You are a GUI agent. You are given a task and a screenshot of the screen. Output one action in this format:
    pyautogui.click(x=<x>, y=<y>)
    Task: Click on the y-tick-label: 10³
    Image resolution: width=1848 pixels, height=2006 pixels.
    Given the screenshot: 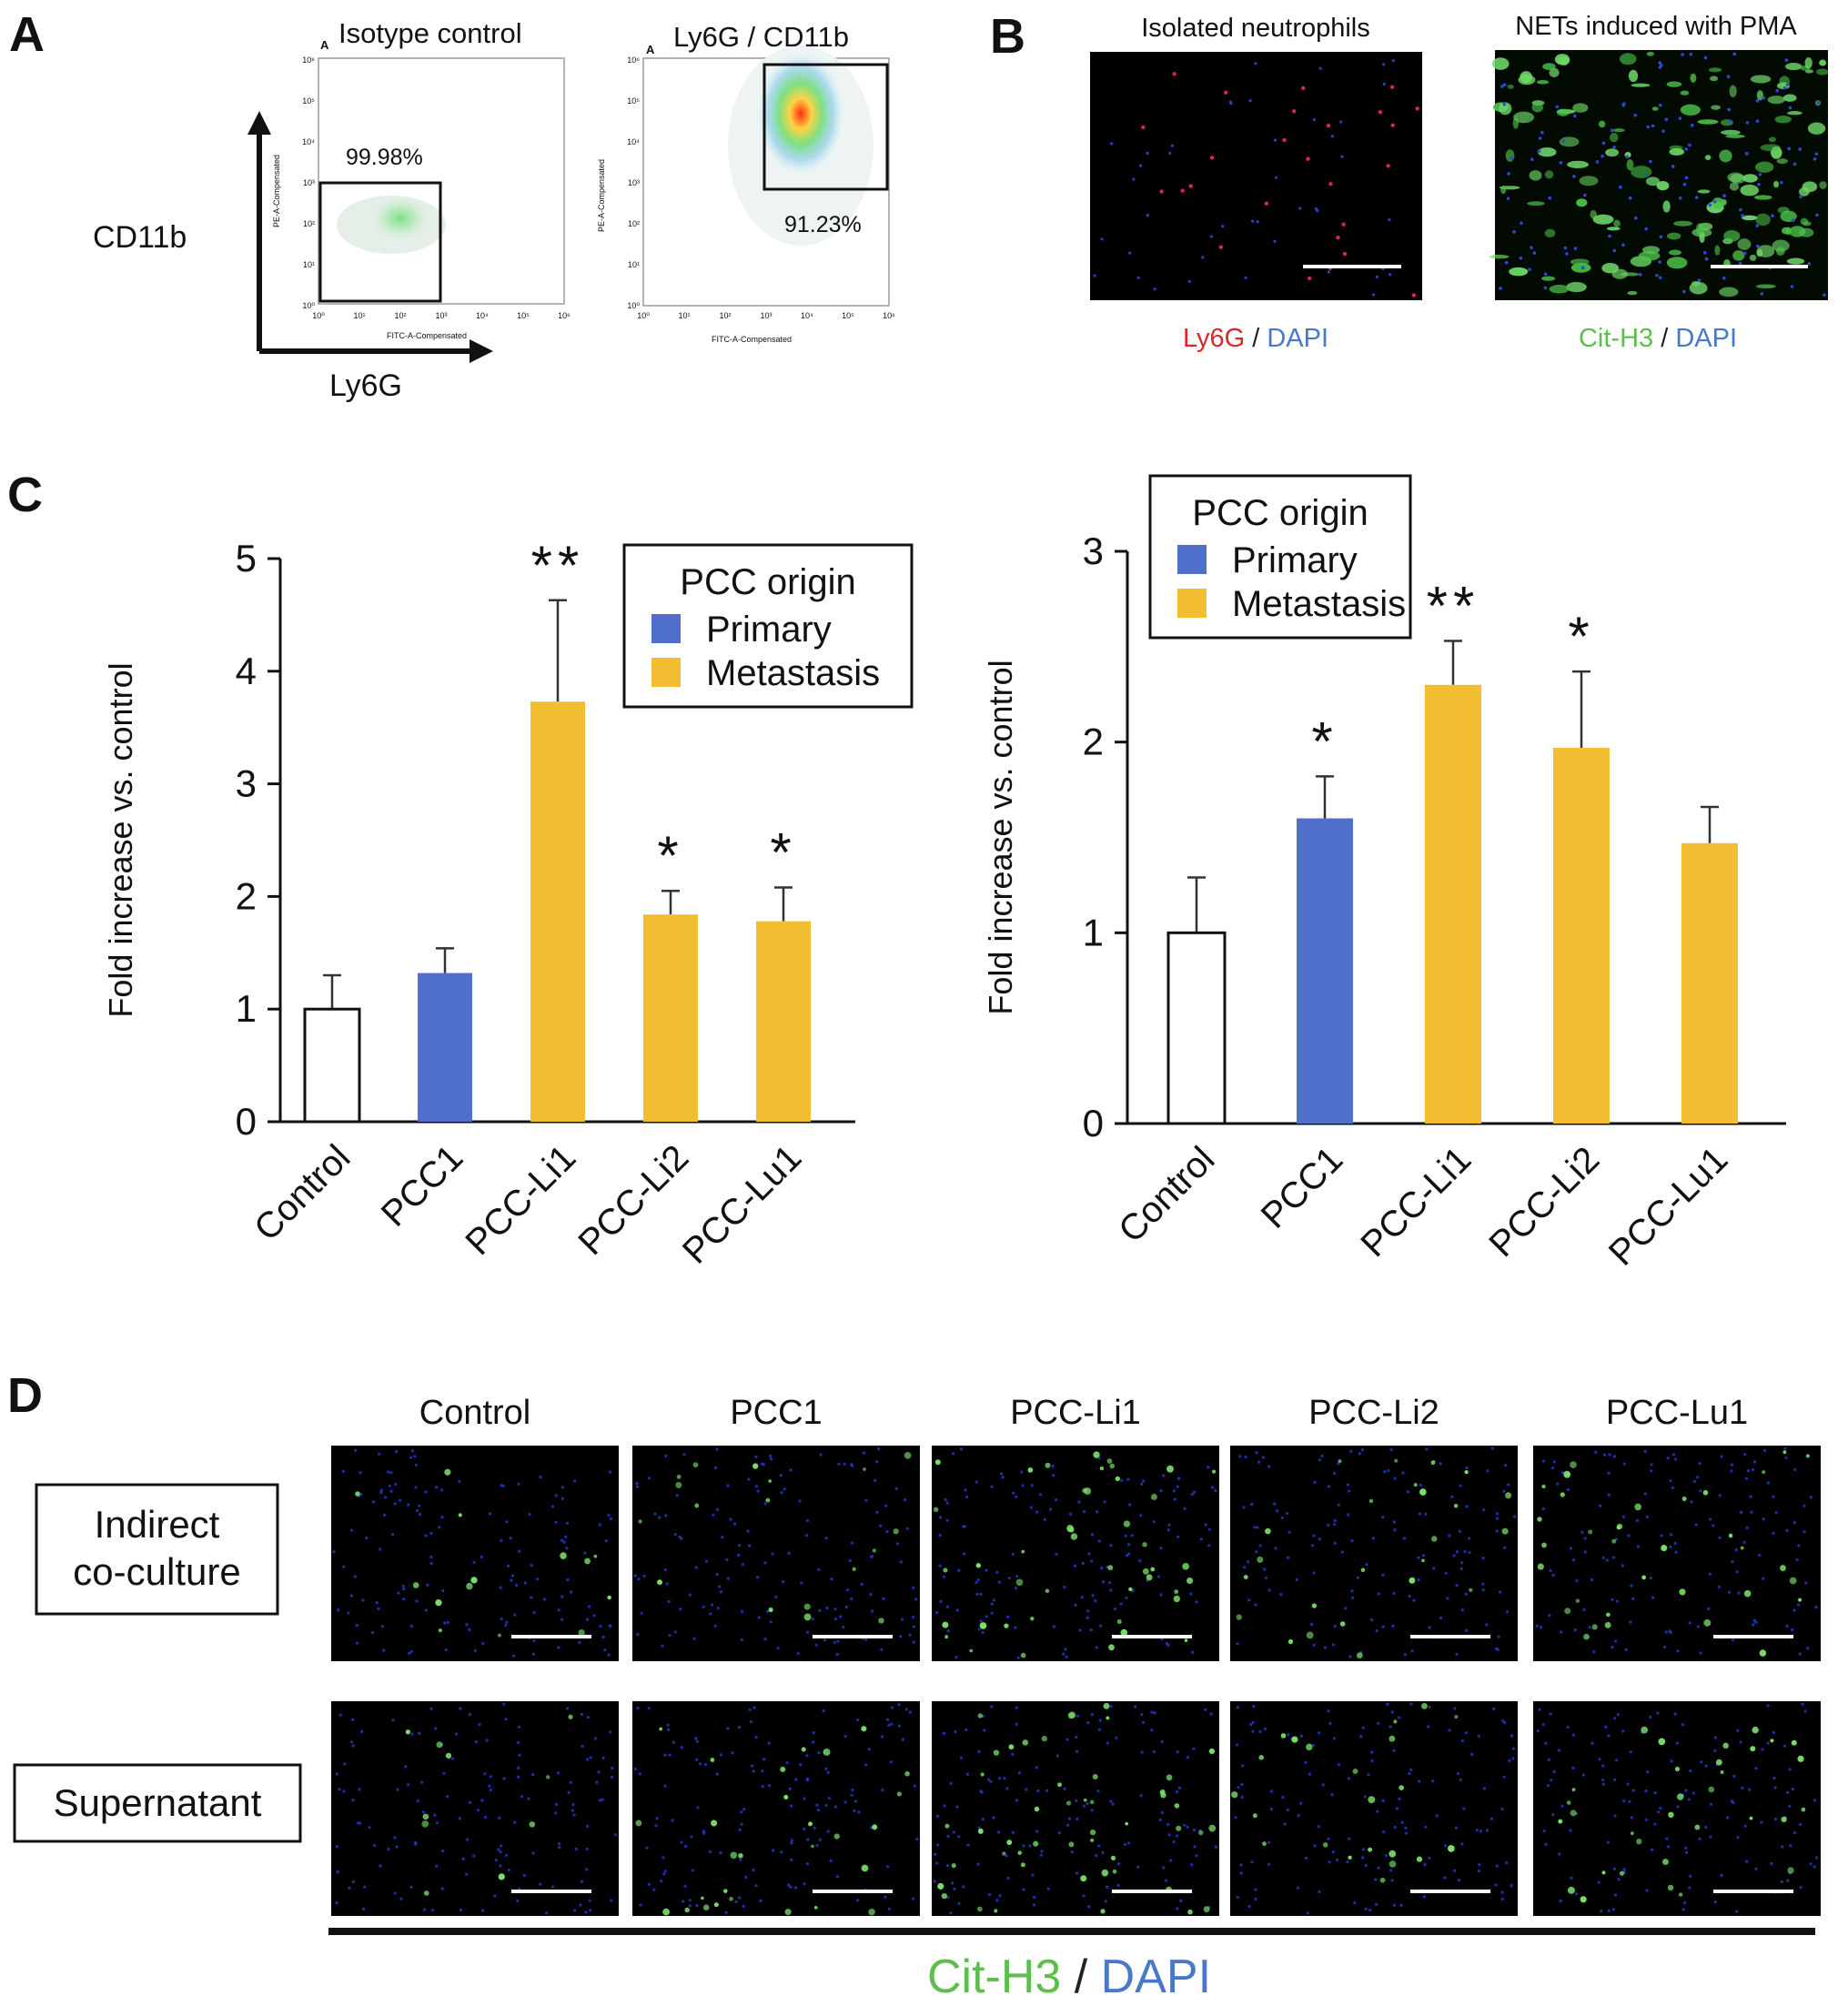 What is the action you would take?
    pyautogui.click(x=309, y=182)
    